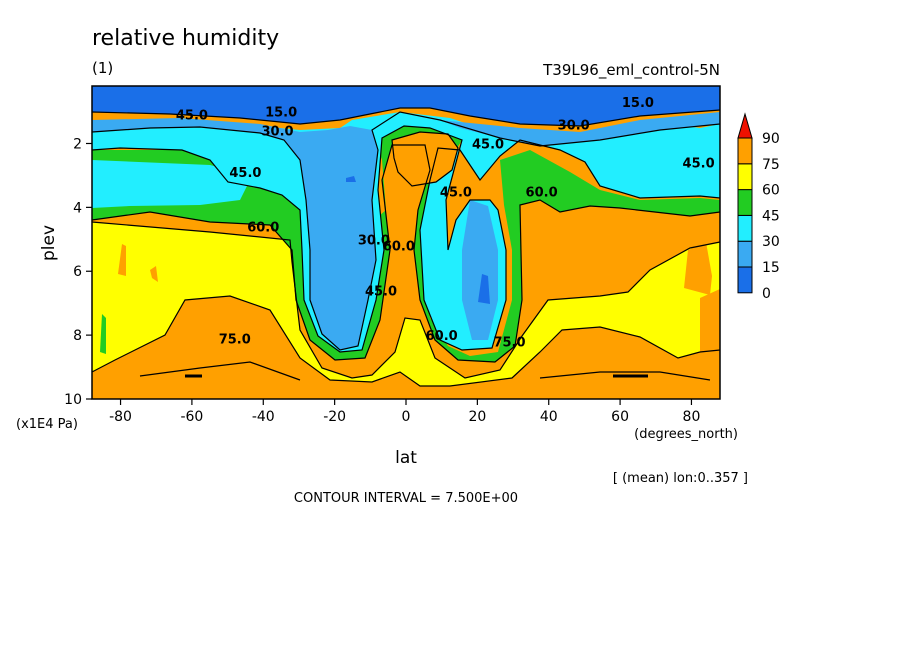  Describe the element at coordinates (771, 242) in the screenshot. I see `colorbar-level-label: 30` at that location.